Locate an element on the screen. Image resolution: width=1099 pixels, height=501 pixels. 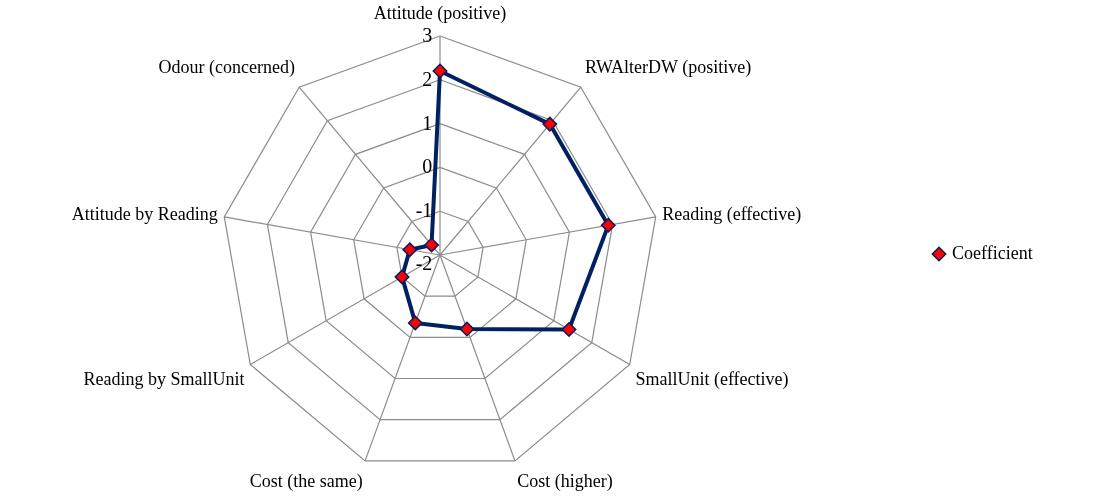
spoke-label: Cost (the same) is located at coordinates (306, 482).